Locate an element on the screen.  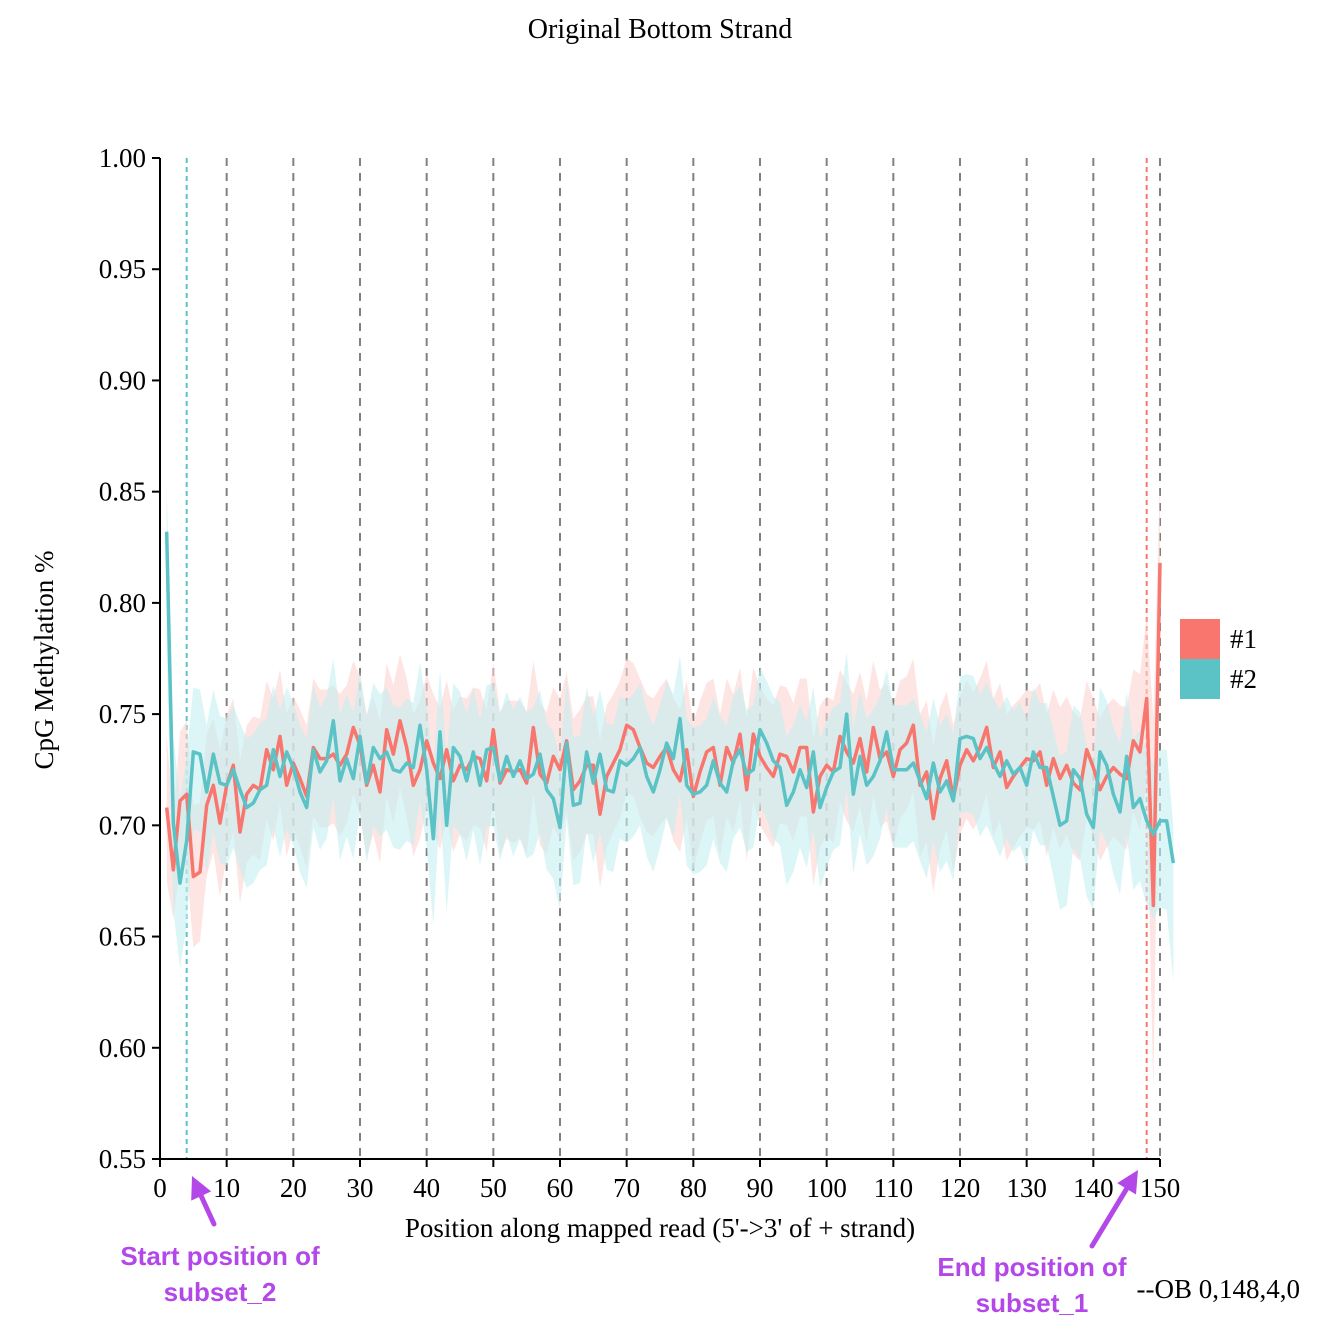
x-tick-label: 150 is located at coordinates (1160, 1188).